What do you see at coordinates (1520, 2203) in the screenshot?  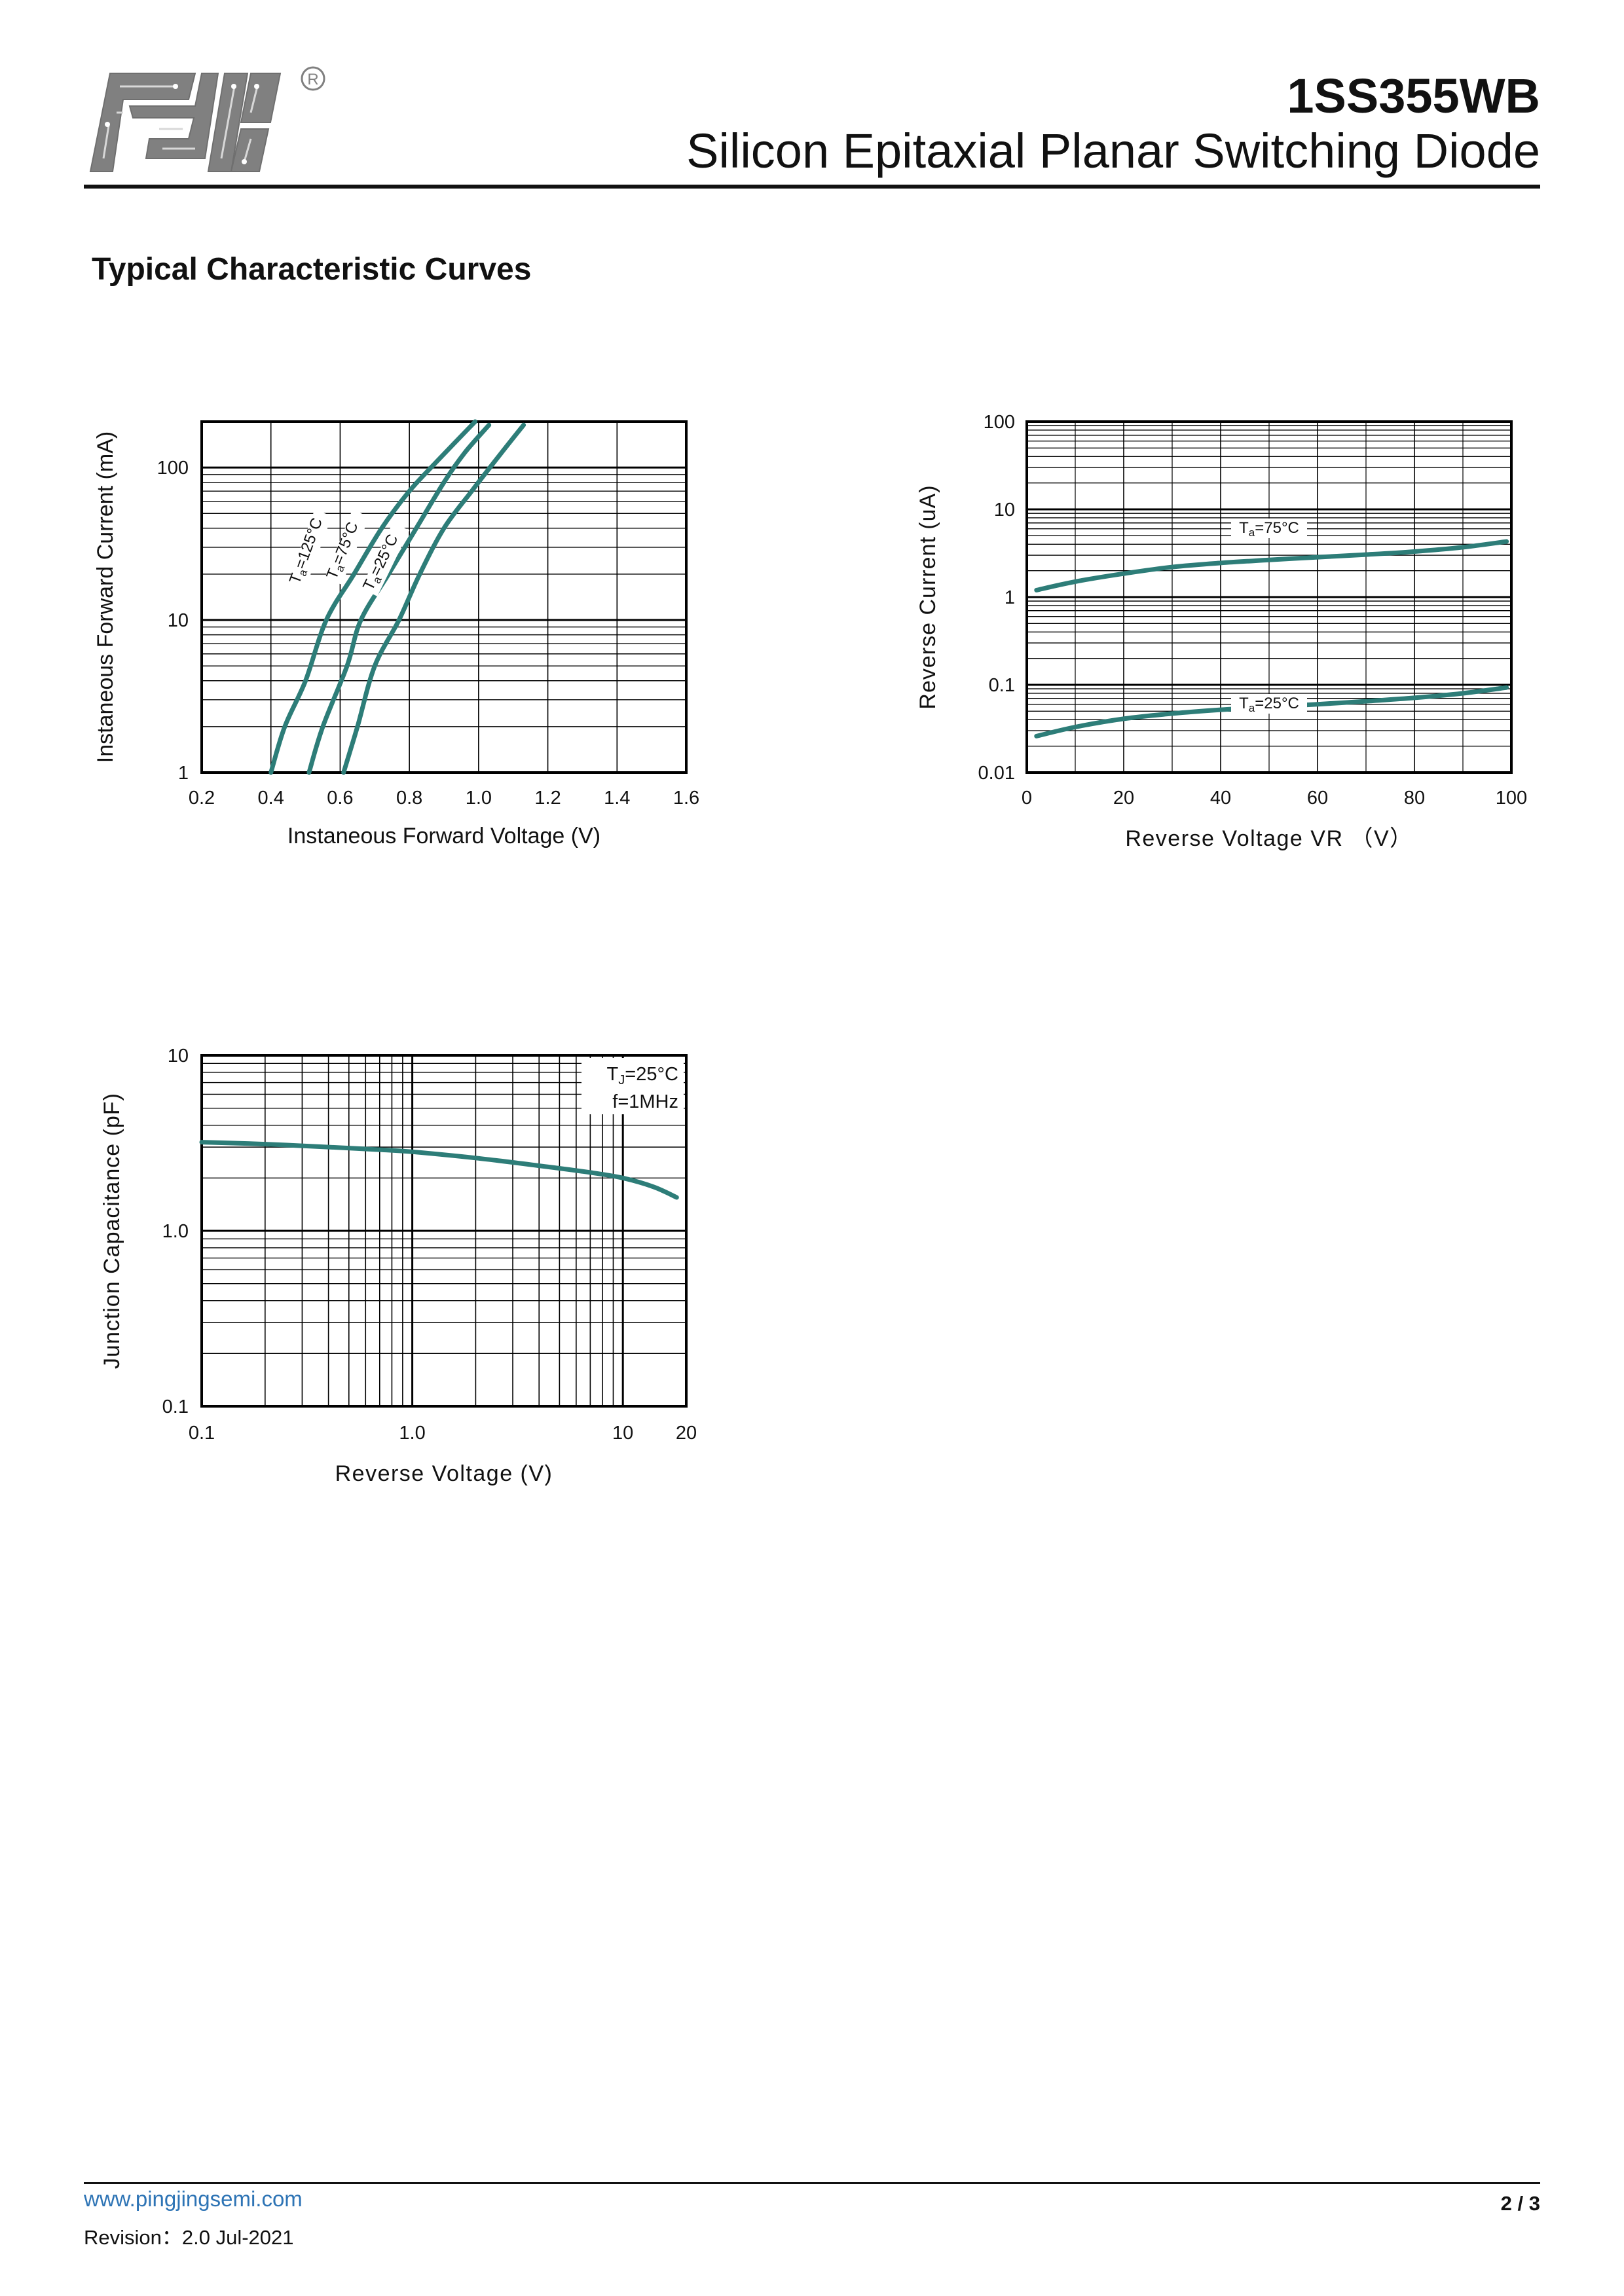 I see `page-number: 2 / 3` at bounding box center [1520, 2203].